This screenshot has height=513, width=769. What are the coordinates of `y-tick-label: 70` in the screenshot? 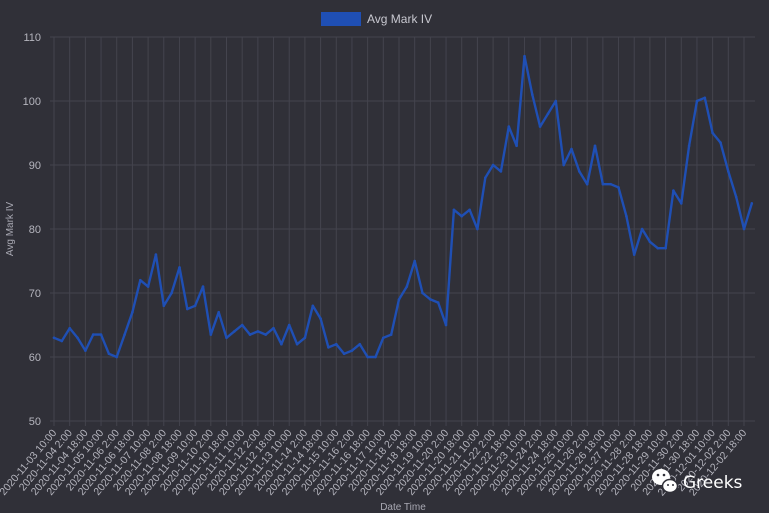 It's located at (35, 294).